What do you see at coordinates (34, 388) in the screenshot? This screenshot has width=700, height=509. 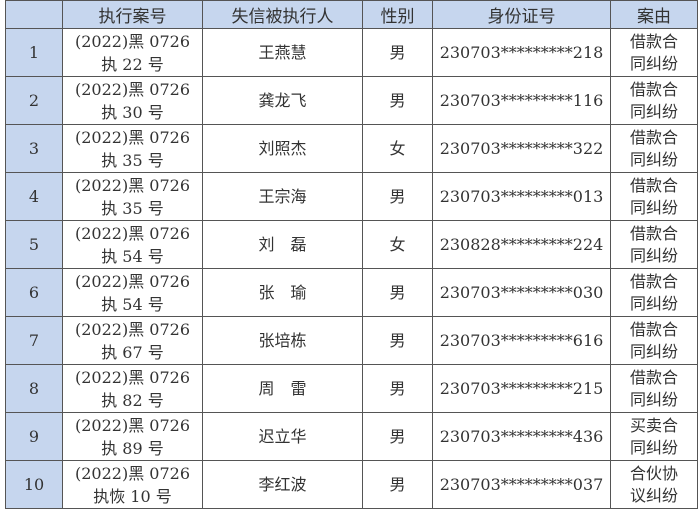 I see `row-index: 8` at bounding box center [34, 388].